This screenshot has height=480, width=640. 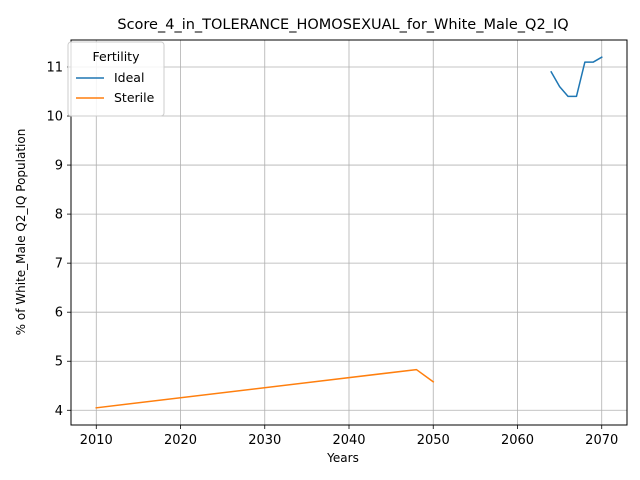 I want to click on x-axis-label: Years, so click(x=342, y=458).